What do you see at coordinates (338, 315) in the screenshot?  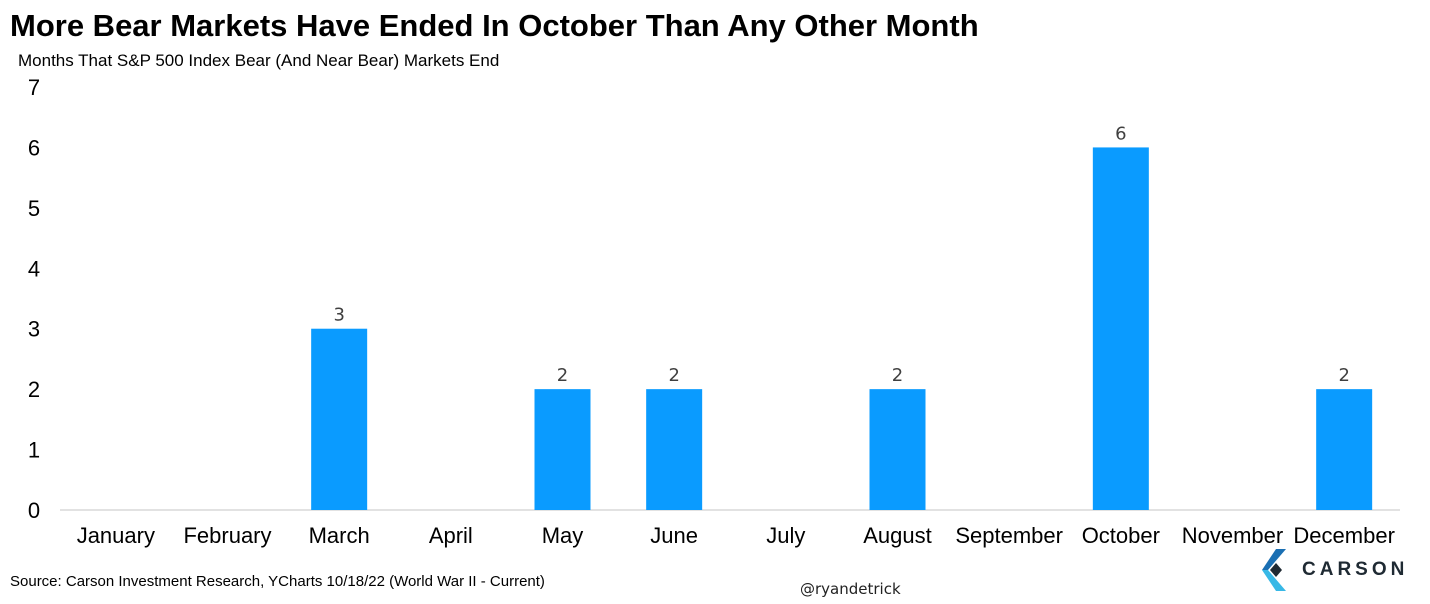 I see `data-label-march: 3` at bounding box center [338, 315].